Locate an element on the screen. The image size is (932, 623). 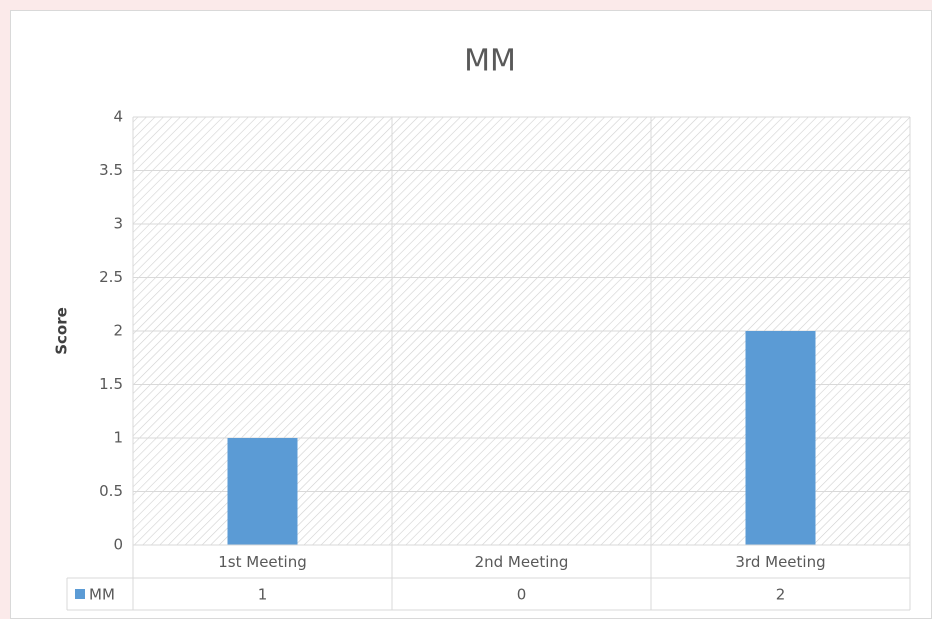
table-value: 0 is located at coordinates (522, 595).